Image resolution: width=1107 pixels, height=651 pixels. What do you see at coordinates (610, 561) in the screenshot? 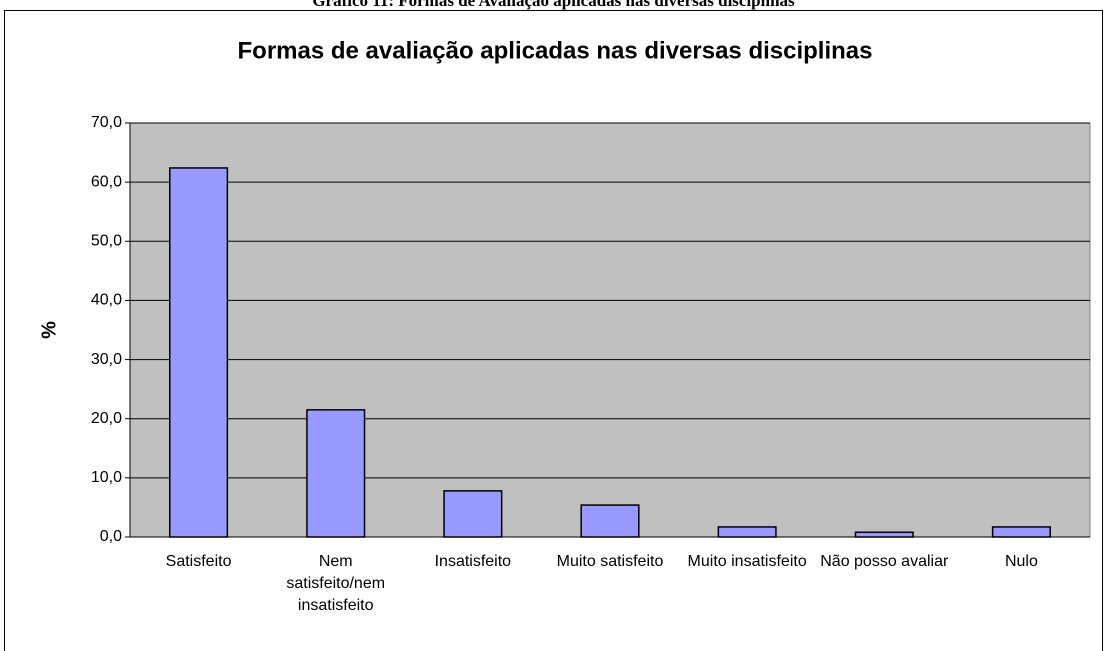
I see `x-tick-label: Muito satisfeito` at bounding box center [610, 561].